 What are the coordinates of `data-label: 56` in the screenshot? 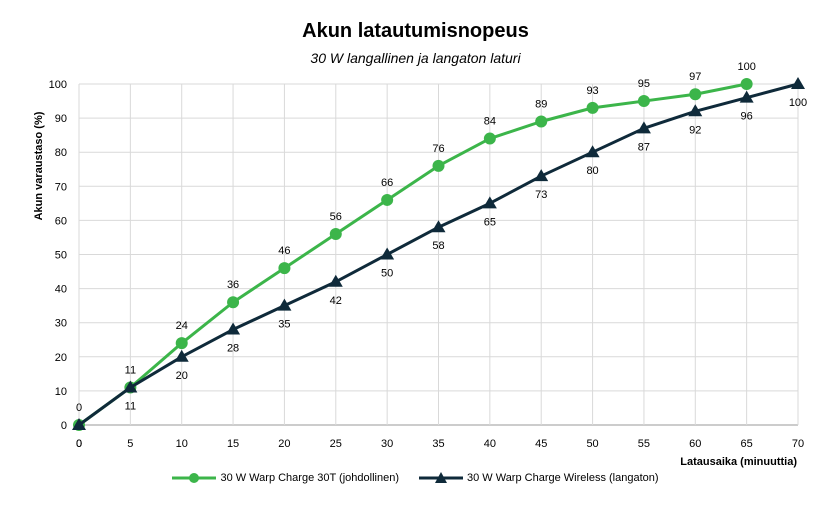 It's located at (336, 217).